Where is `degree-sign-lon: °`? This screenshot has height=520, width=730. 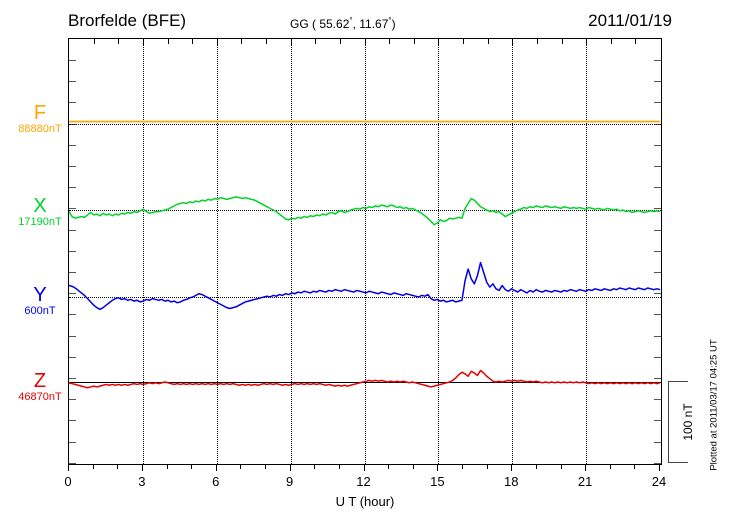 degree-sign-lon: ° is located at coordinates (390, 20).